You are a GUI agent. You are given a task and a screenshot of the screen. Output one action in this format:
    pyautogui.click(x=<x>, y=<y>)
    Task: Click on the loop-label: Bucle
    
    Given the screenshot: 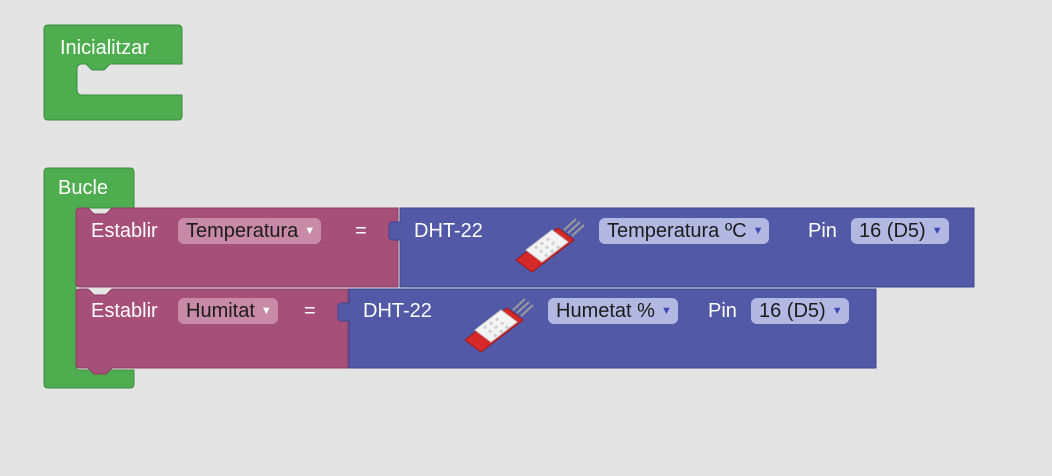 What is the action you would take?
    pyautogui.click(x=83, y=188)
    